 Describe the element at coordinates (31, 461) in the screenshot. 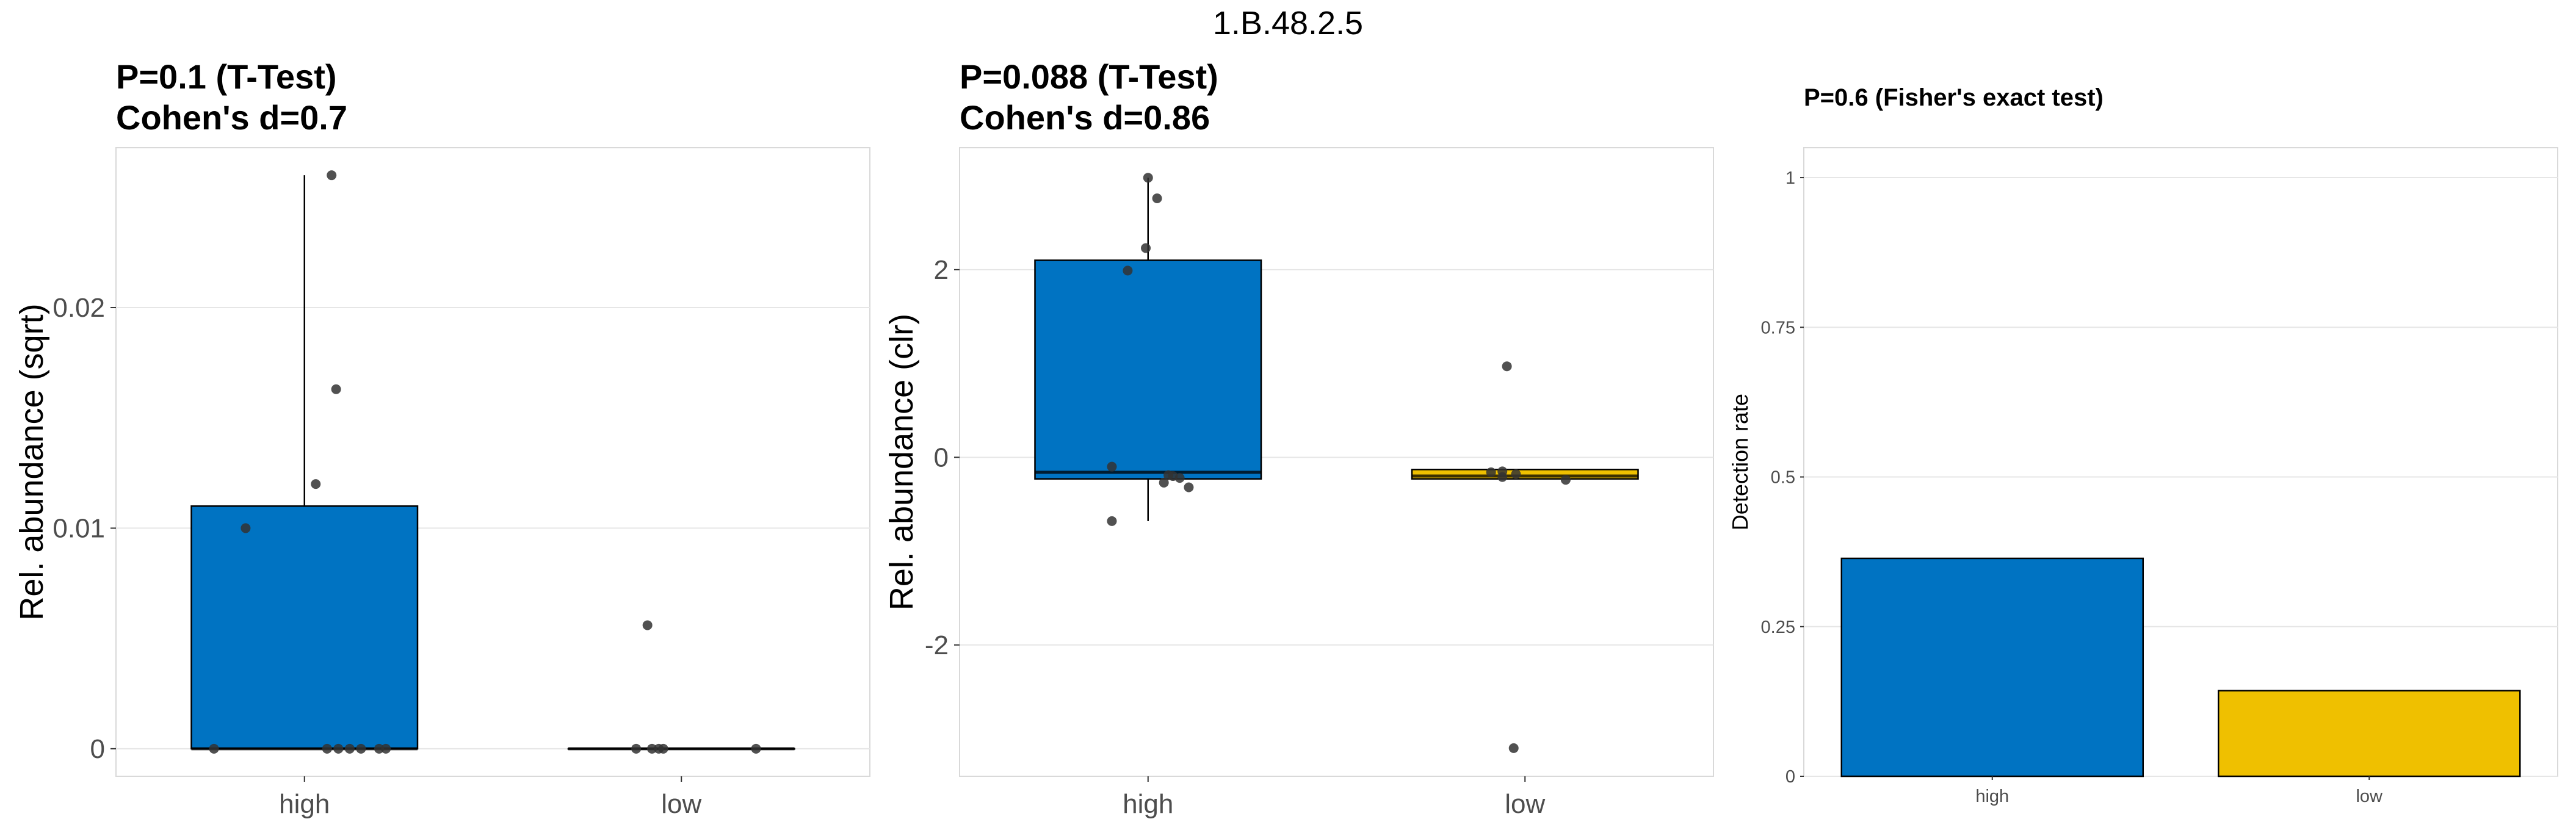

I see `panel-1-y-axis-label: Rel. abundance (sqrt)` at that location.